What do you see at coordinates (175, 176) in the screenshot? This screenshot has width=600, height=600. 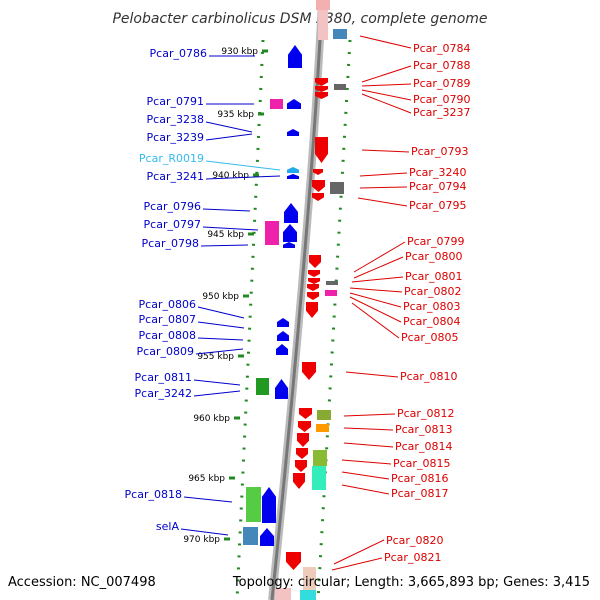 I see `gene-label-left: Pcar_3241` at bounding box center [175, 176].